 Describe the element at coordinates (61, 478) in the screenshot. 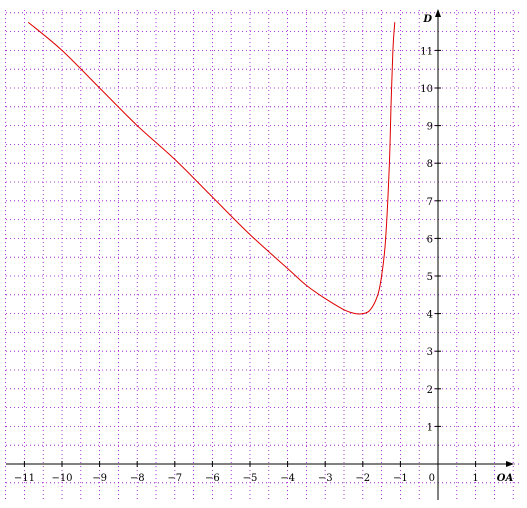

I see `x-tick-label: −10` at that location.